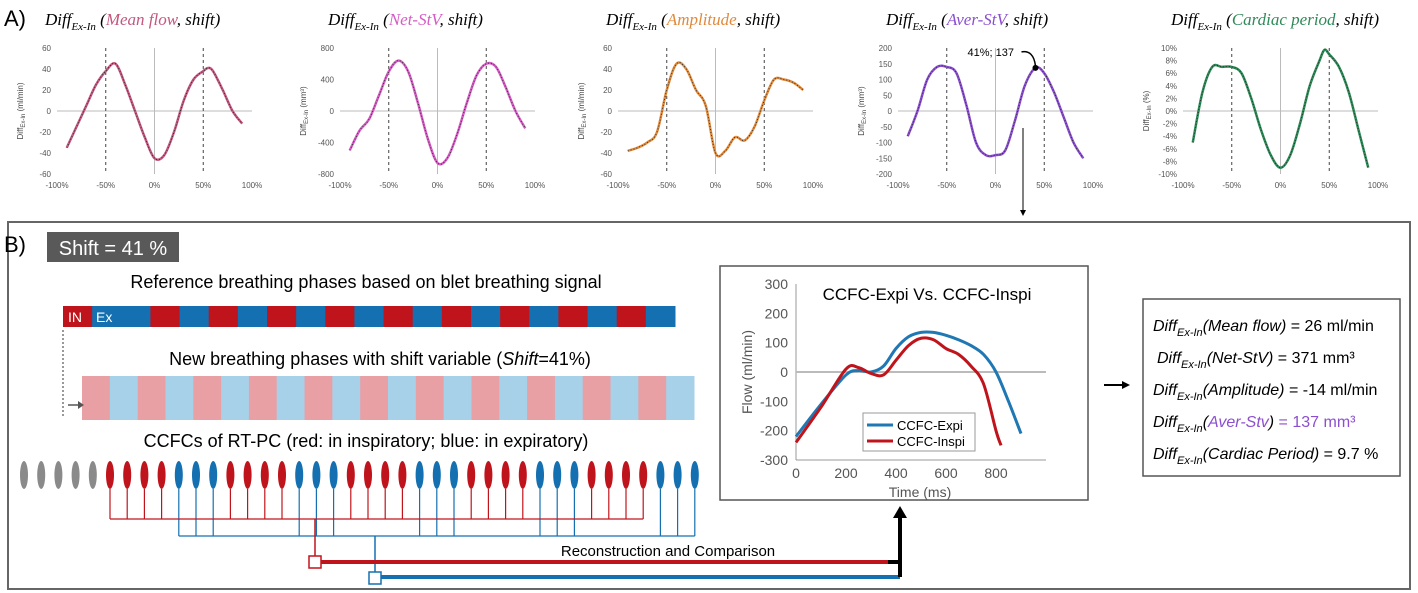 This screenshot has width=1418, height=593. I want to click on result-param: (Net-StV), so click(1240, 358).